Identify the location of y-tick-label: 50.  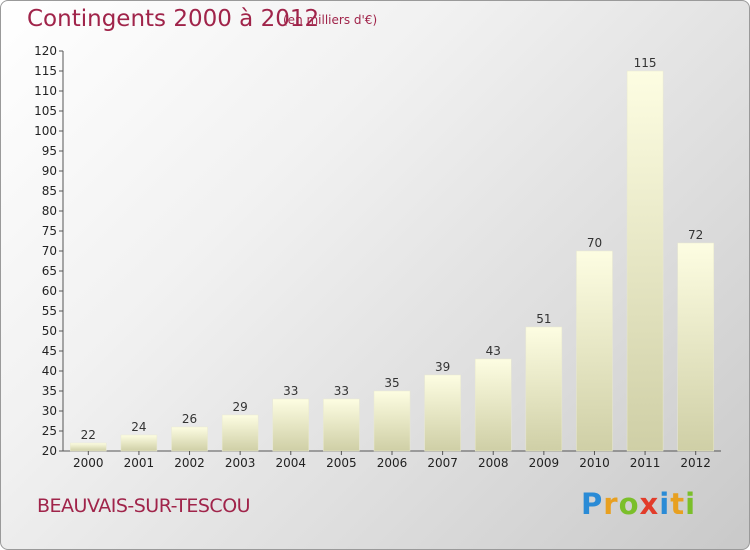
(49, 331).